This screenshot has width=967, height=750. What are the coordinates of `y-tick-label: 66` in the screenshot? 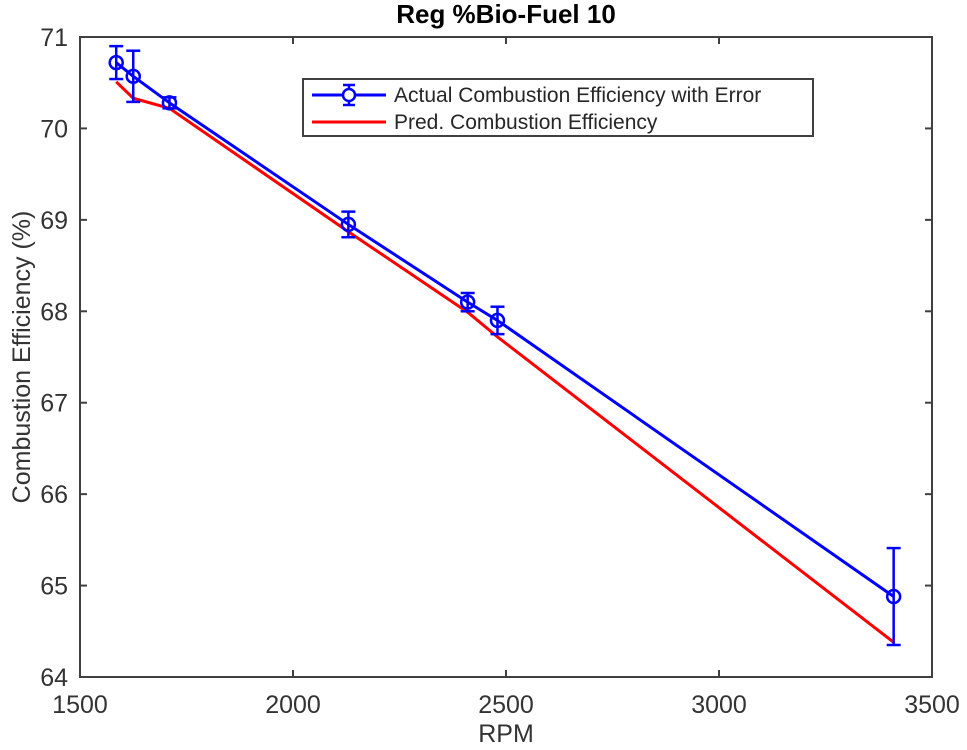 It's located at (54, 495).